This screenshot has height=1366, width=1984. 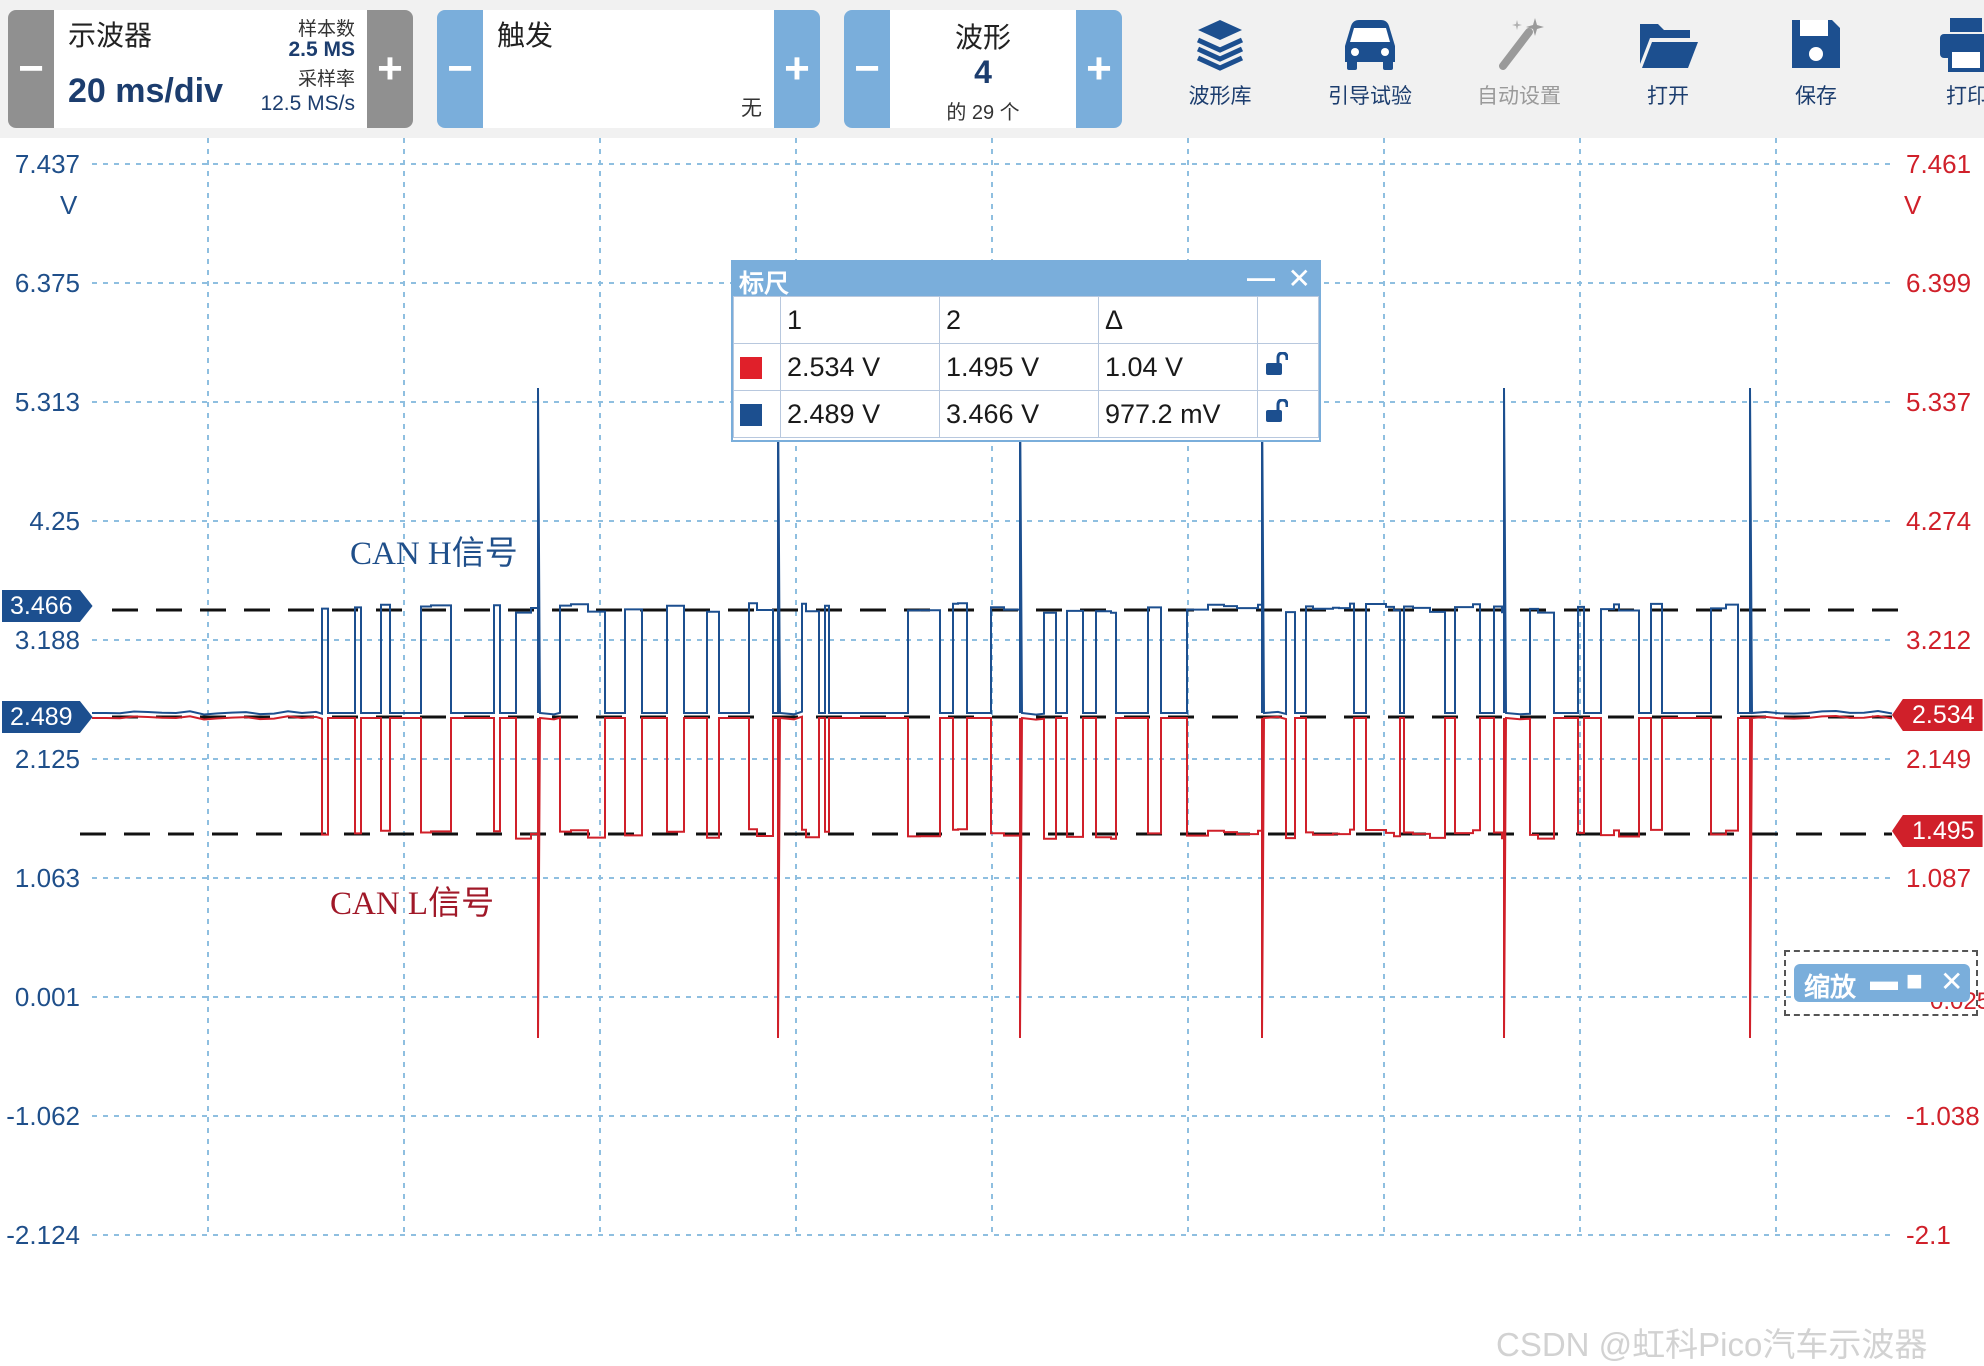 I want to click on can-h-annotation: CAN H信号, so click(x=434, y=554).